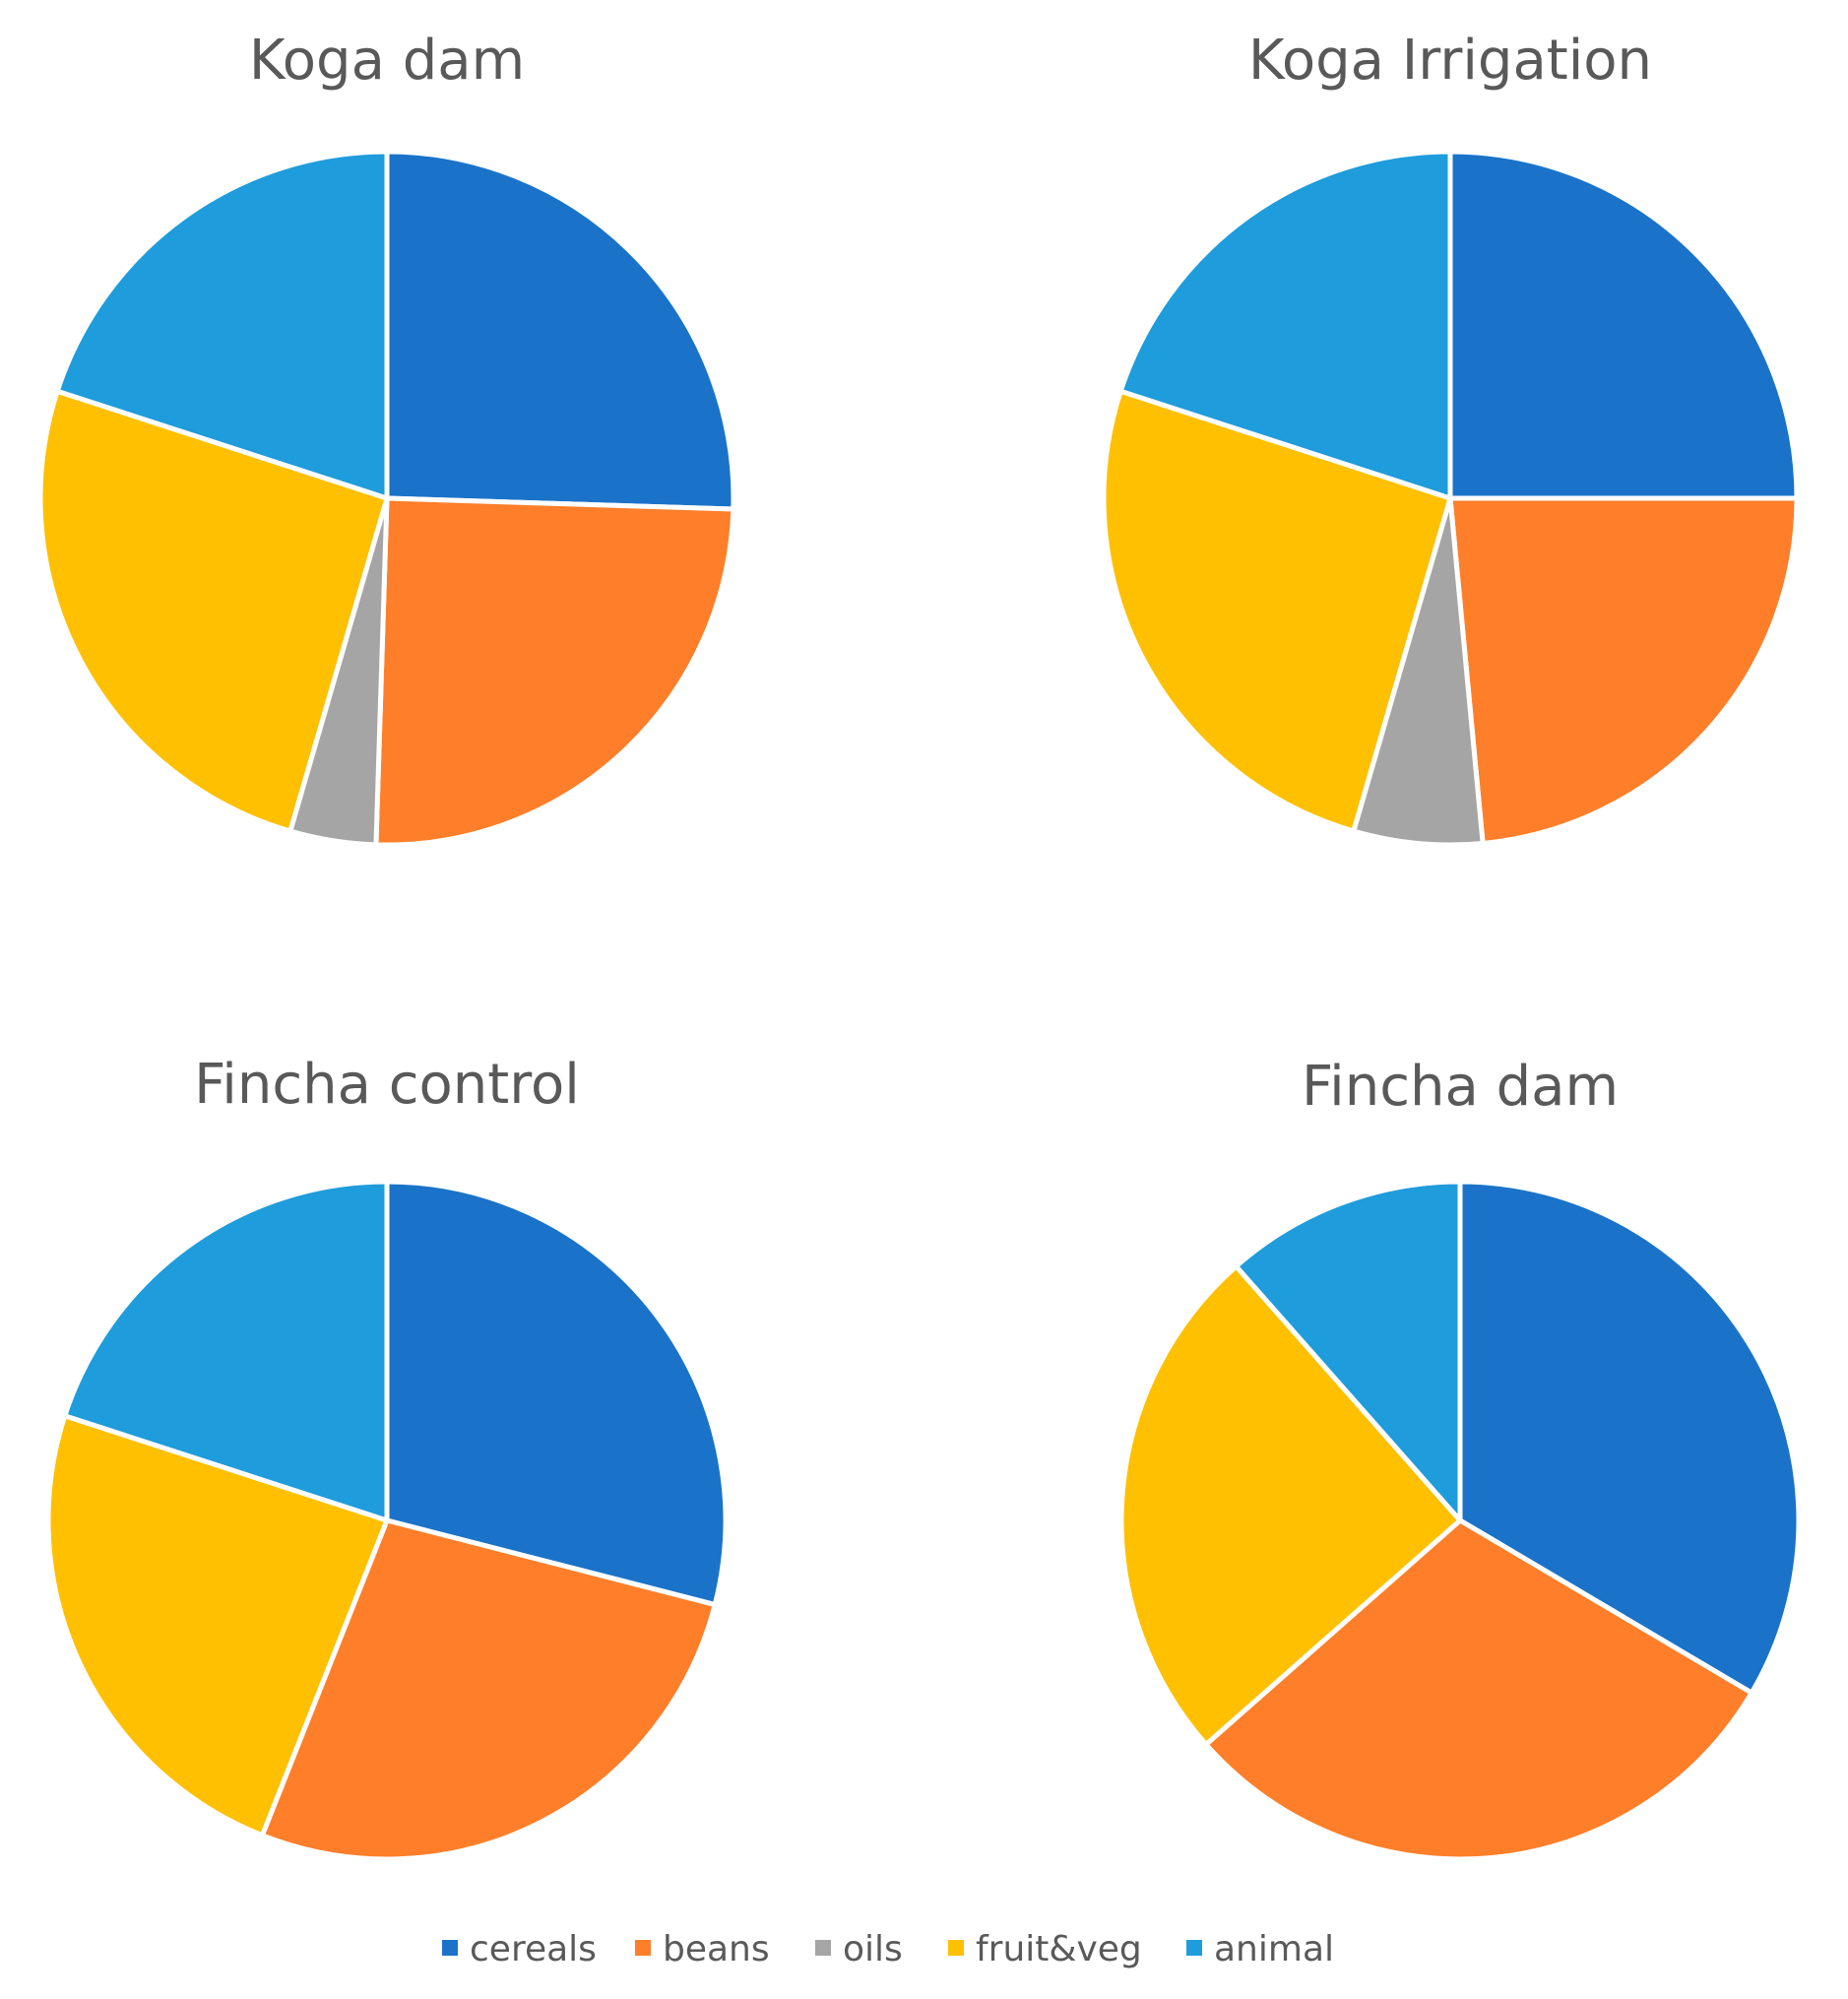 The image size is (1848, 1999). What do you see at coordinates (873, 1949) in the screenshot?
I see `legend-label: oils` at bounding box center [873, 1949].